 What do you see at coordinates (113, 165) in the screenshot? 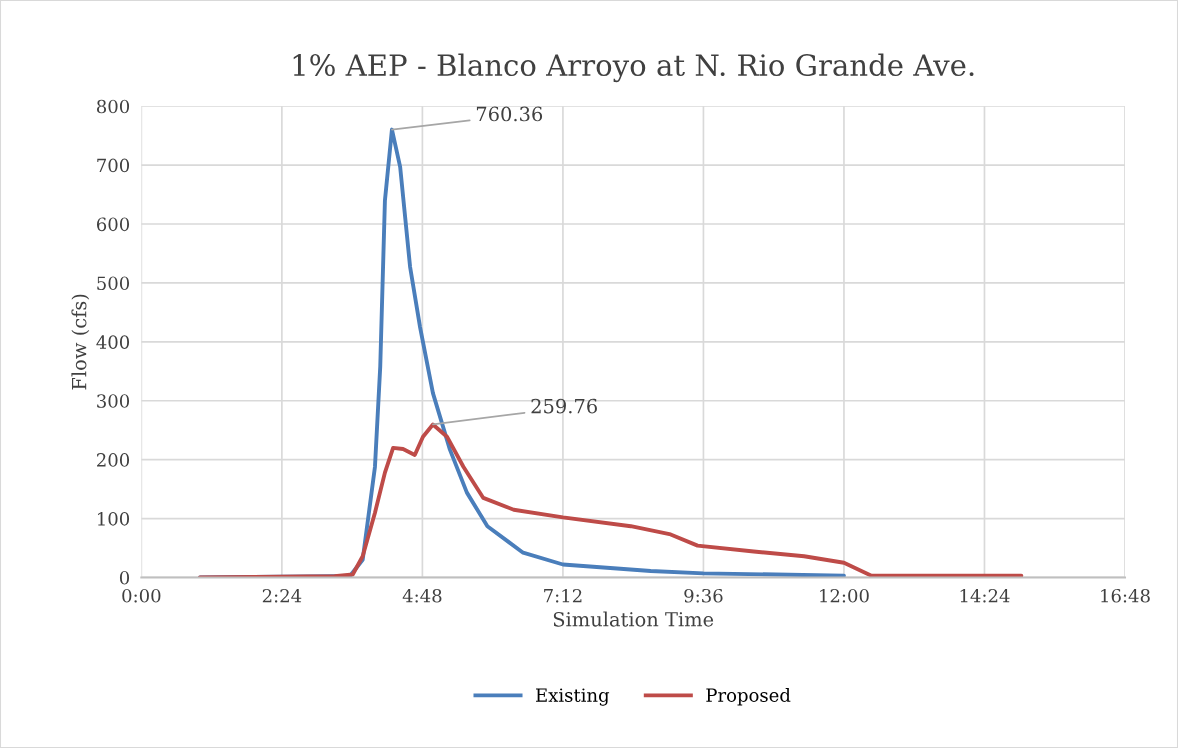
I see `y-tick-label: 700` at bounding box center [113, 165].